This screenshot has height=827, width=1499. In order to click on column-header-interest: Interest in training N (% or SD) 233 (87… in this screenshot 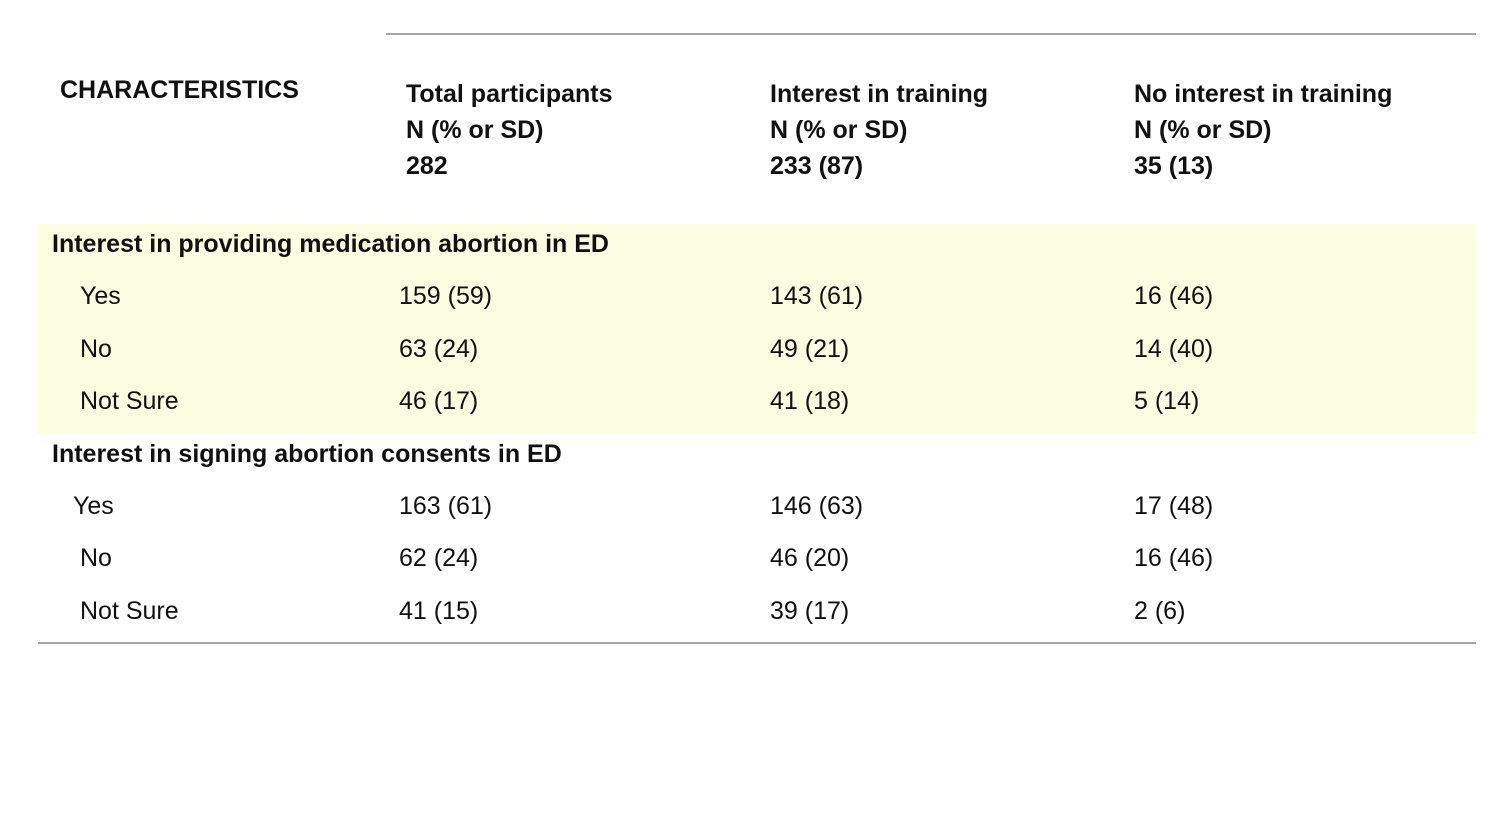, I will do `click(879, 130)`.